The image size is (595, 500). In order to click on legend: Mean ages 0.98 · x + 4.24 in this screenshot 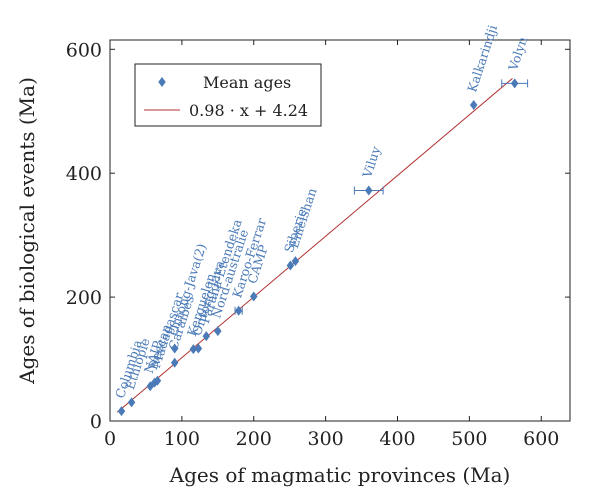, I will do `click(228, 95)`.